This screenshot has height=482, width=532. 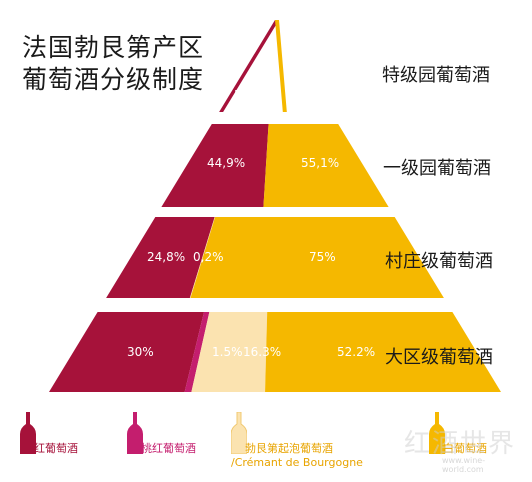 What do you see at coordinates (465, 448) in the screenshot?
I see `legend-label-white: 白葡萄酒` at bounding box center [465, 448].